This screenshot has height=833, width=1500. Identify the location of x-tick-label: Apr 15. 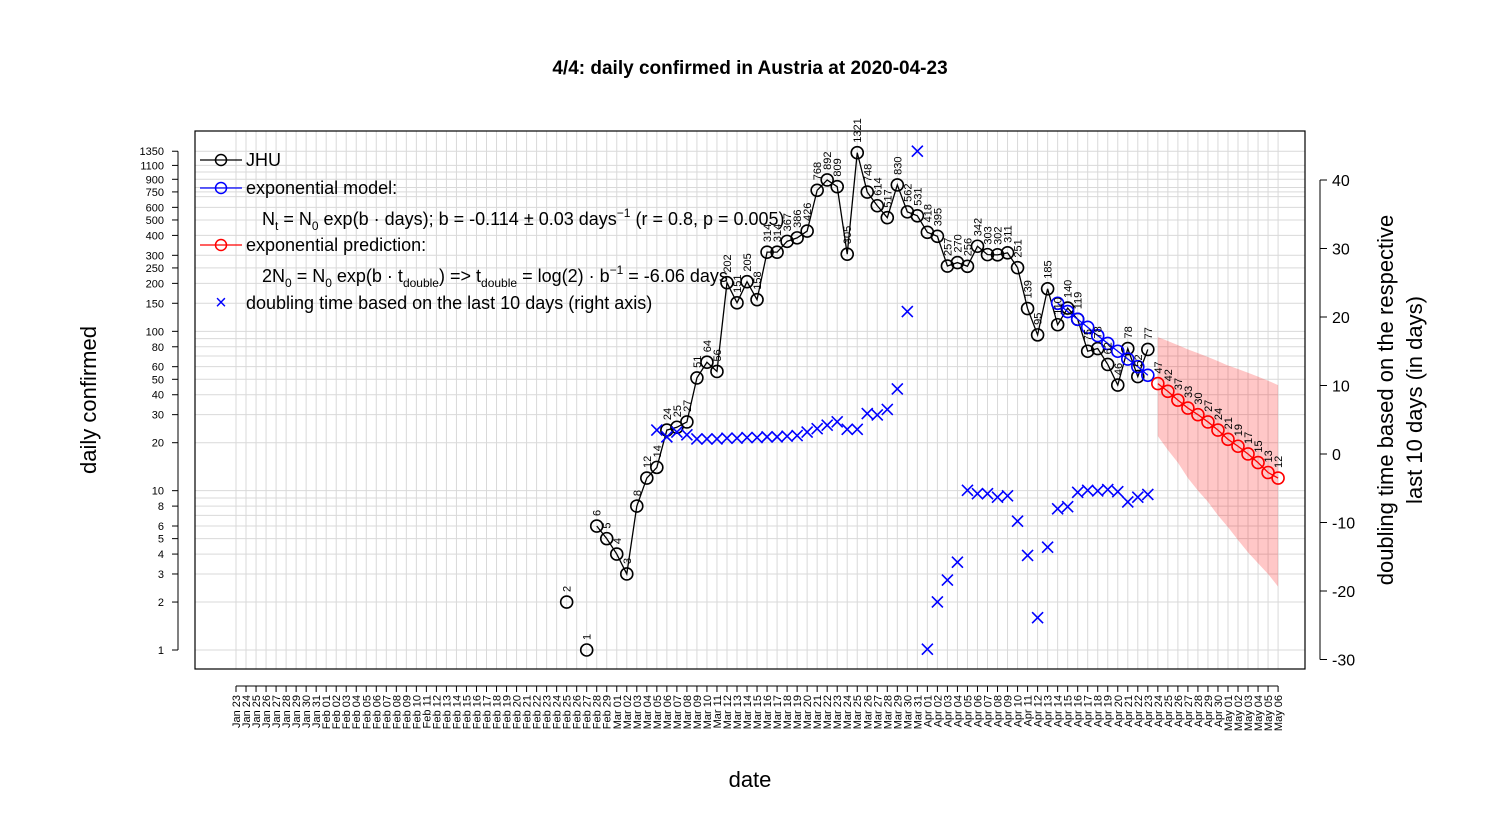
(1069, 711).